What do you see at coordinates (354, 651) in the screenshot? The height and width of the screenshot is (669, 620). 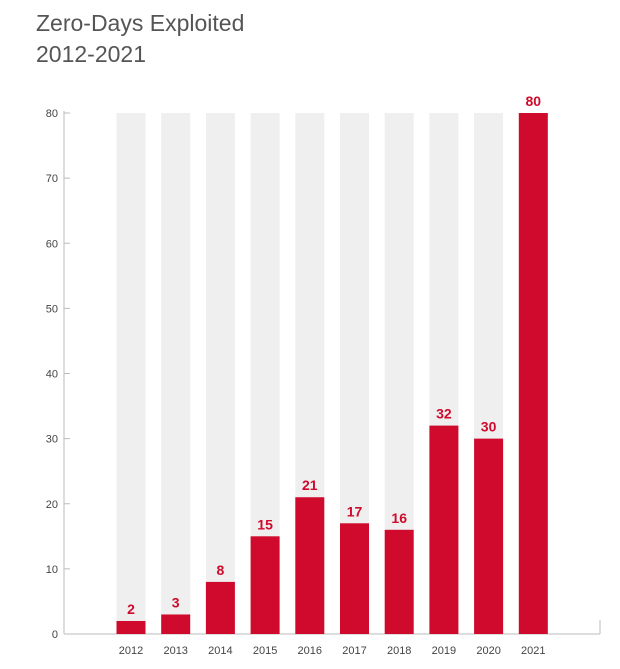 I see `x-tick-label: 2017` at bounding box center [354, 651].